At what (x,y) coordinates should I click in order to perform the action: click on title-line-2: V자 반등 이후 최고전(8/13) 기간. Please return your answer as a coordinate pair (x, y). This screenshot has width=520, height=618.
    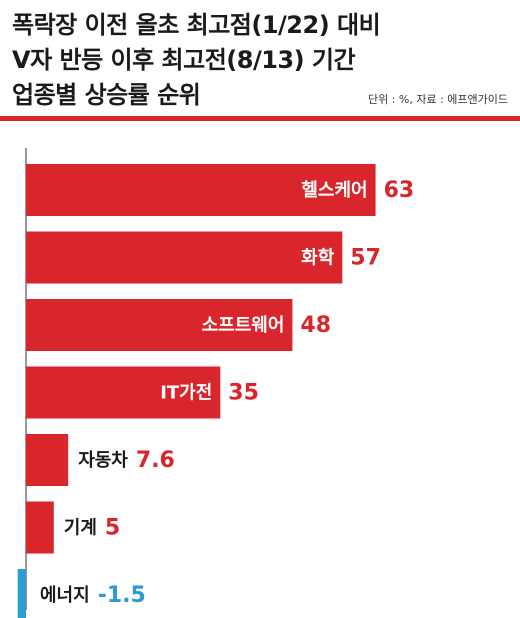
    Looking at the image, I should click on (184, 60).